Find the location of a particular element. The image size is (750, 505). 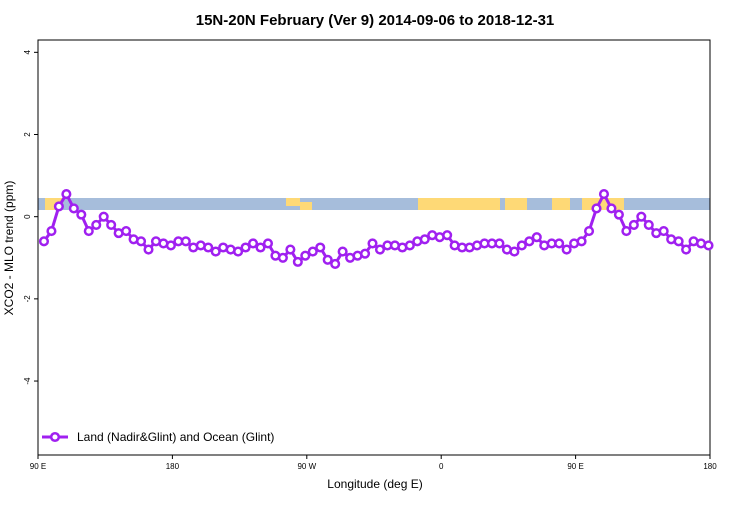

x-tick-label: 90 W is located at coordinates (306, 466).